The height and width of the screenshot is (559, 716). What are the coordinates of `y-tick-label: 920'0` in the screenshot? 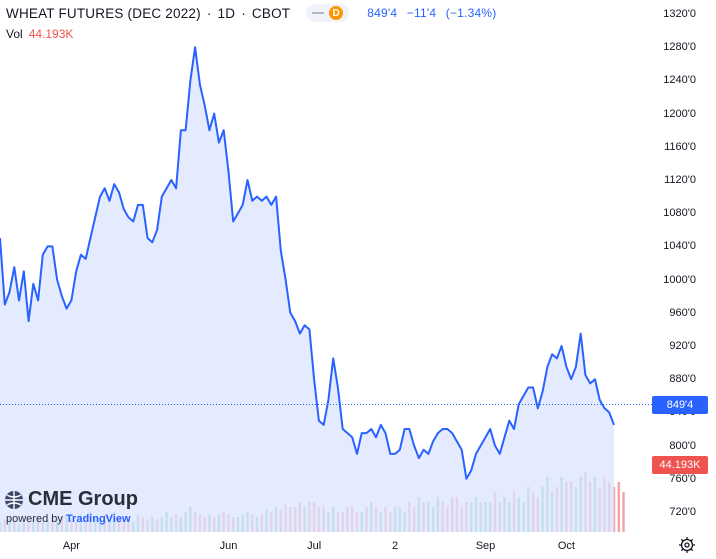 It's located at (682, 346).